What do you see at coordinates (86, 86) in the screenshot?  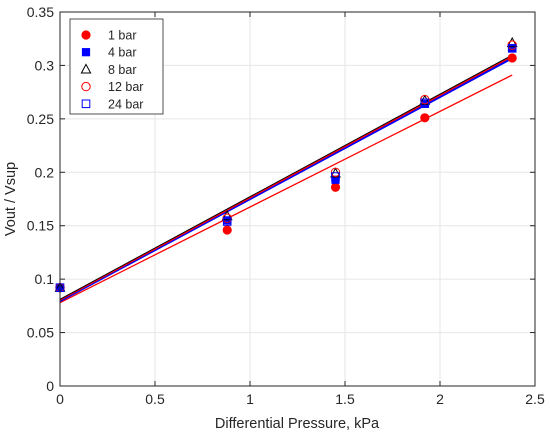 I see `legend-marker-12-bar` at bounding box center [86, 86].